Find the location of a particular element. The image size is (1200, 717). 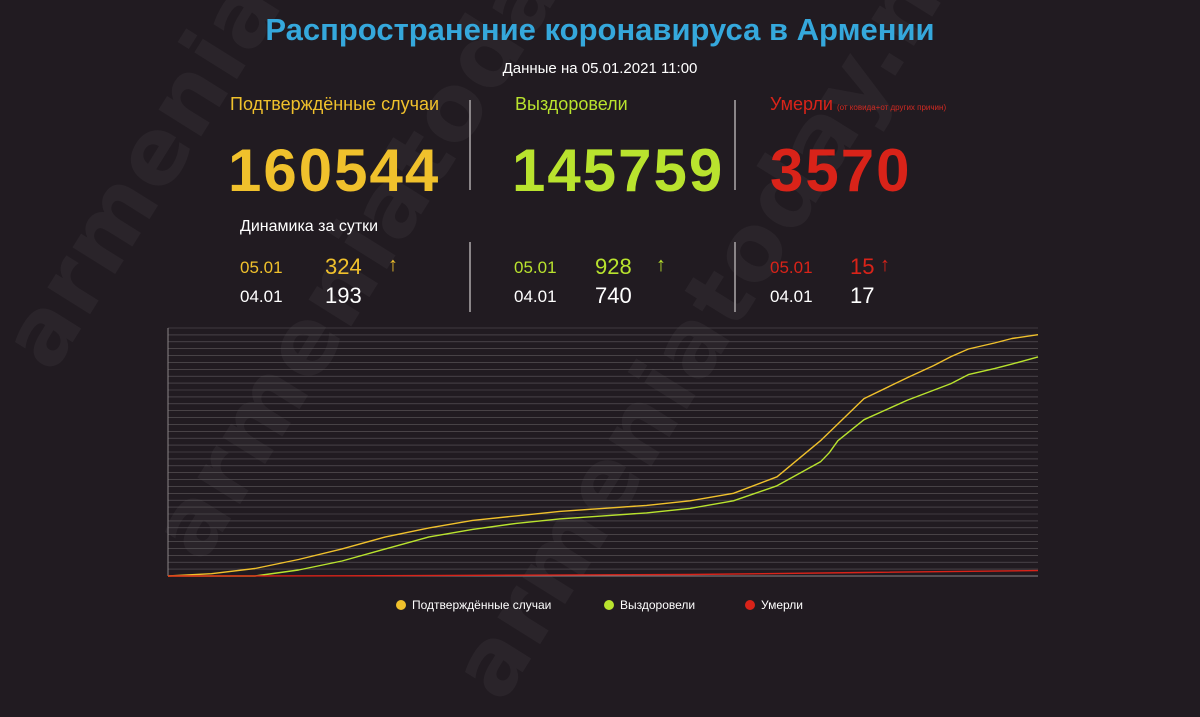

confirmed-prev-date: 04.01 is located at coordinates (261, 296).